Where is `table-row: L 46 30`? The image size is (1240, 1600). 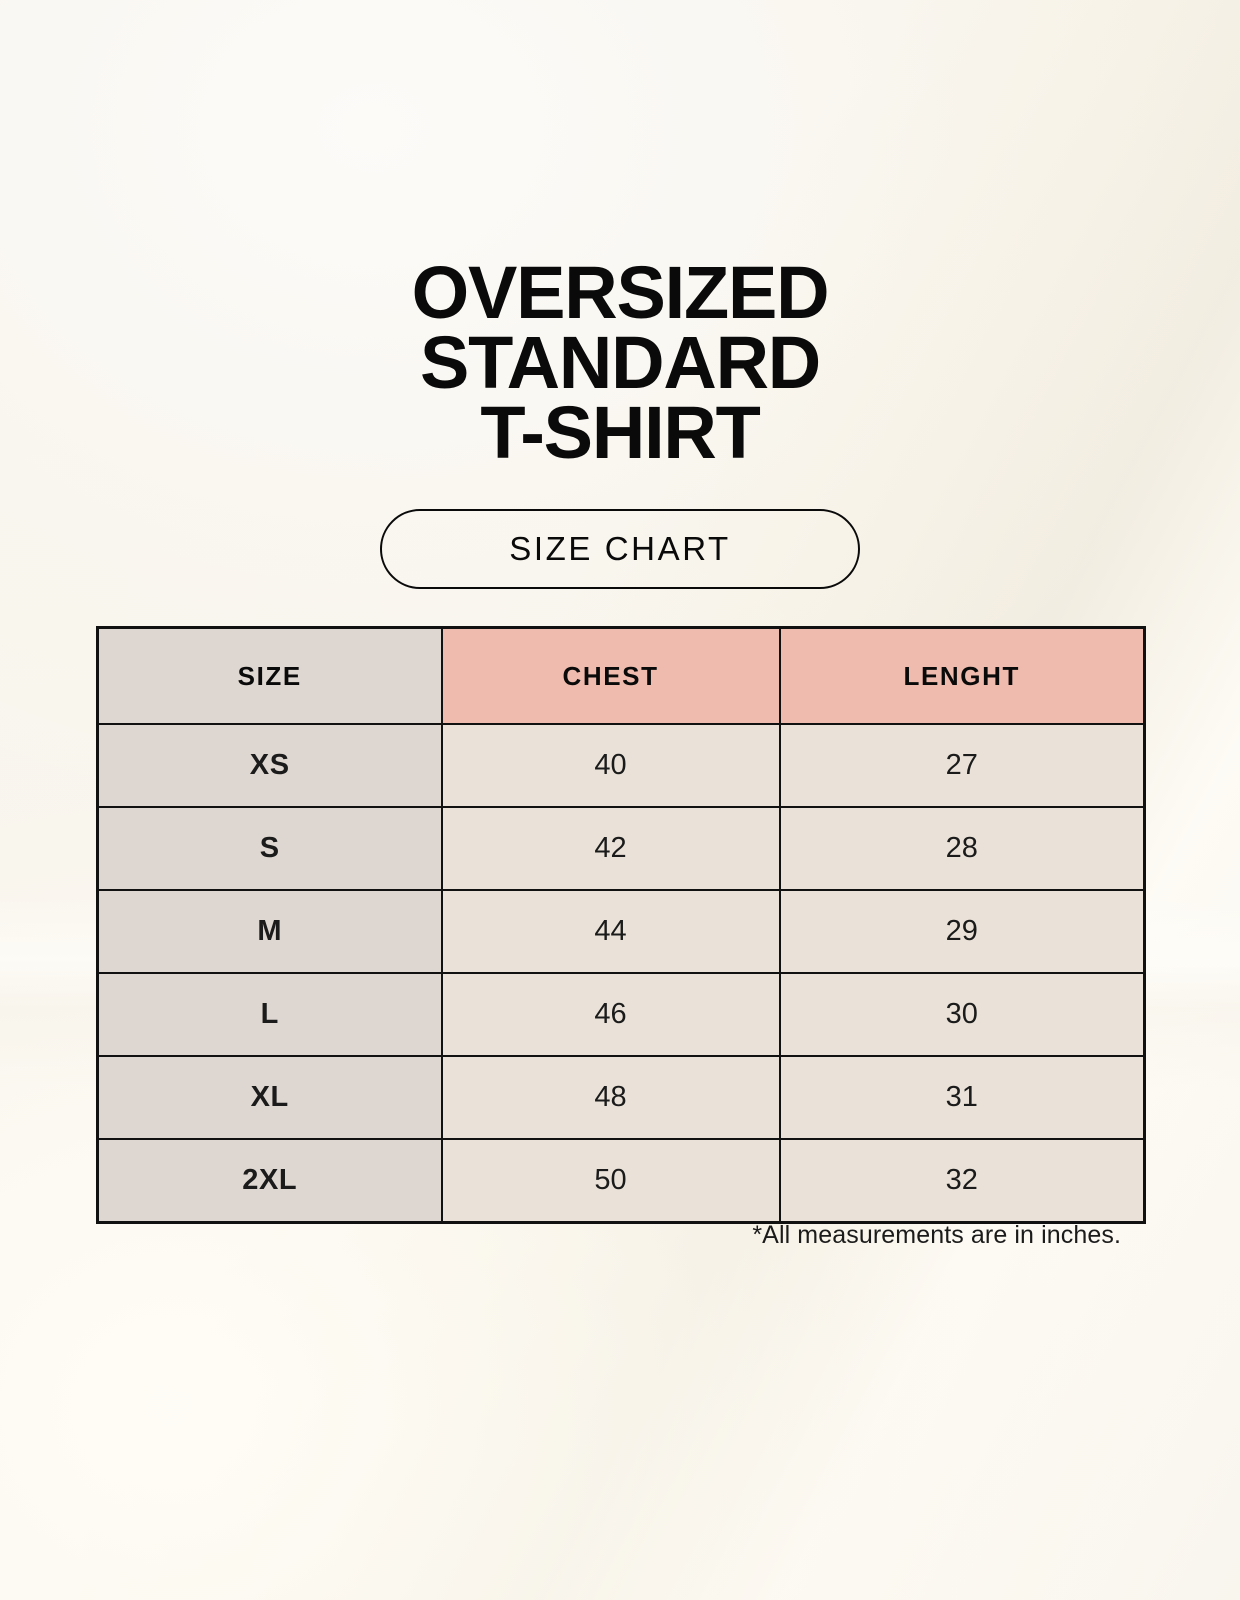 table-row: L 46 30 is located at coordinates (621, 1014).